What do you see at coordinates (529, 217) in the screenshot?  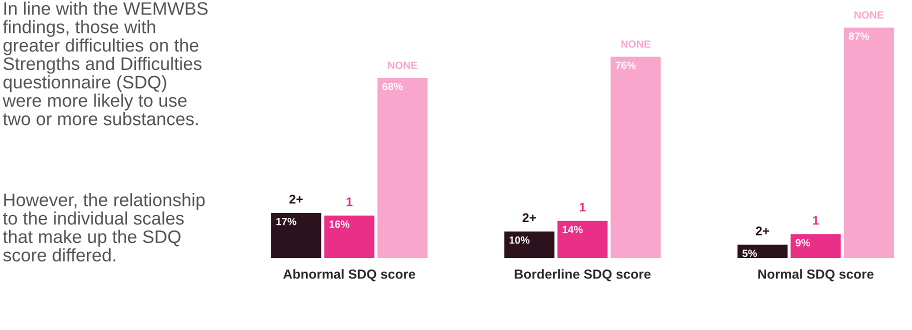 I see `series-label: 2+` at bounding box center [529, 217].